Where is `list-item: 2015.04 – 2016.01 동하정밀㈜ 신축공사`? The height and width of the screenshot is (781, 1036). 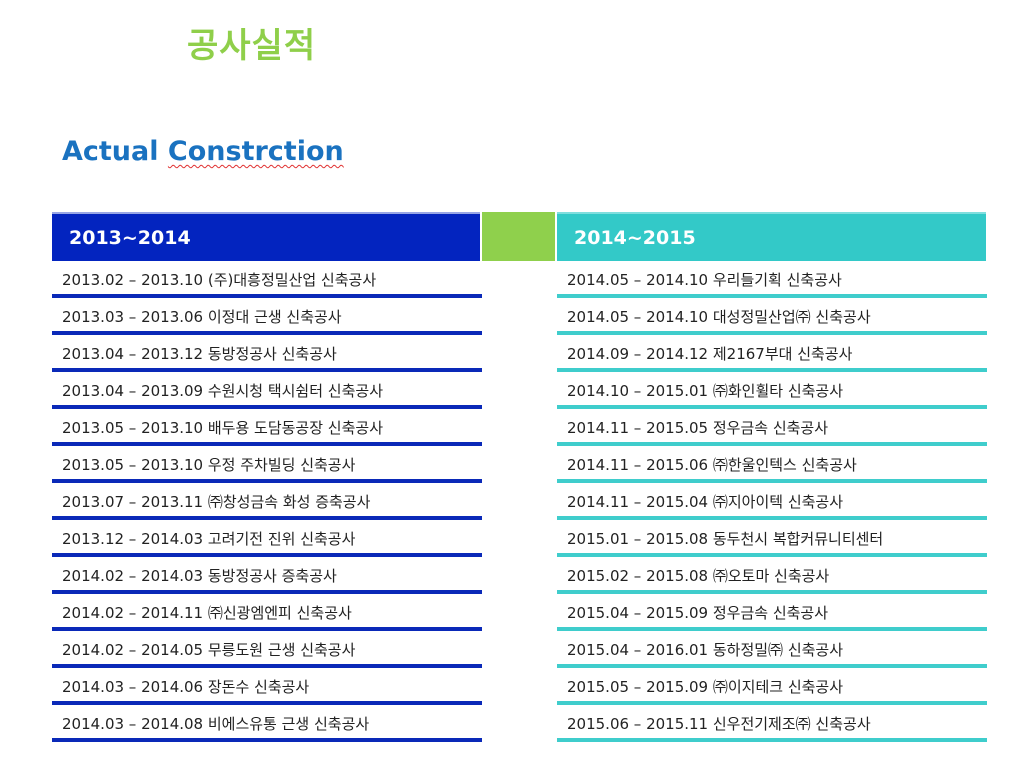 list-item: 2015.04 – 2016.01 동하정밀㈜ 신축공사 is located at coordinates (772, 651).